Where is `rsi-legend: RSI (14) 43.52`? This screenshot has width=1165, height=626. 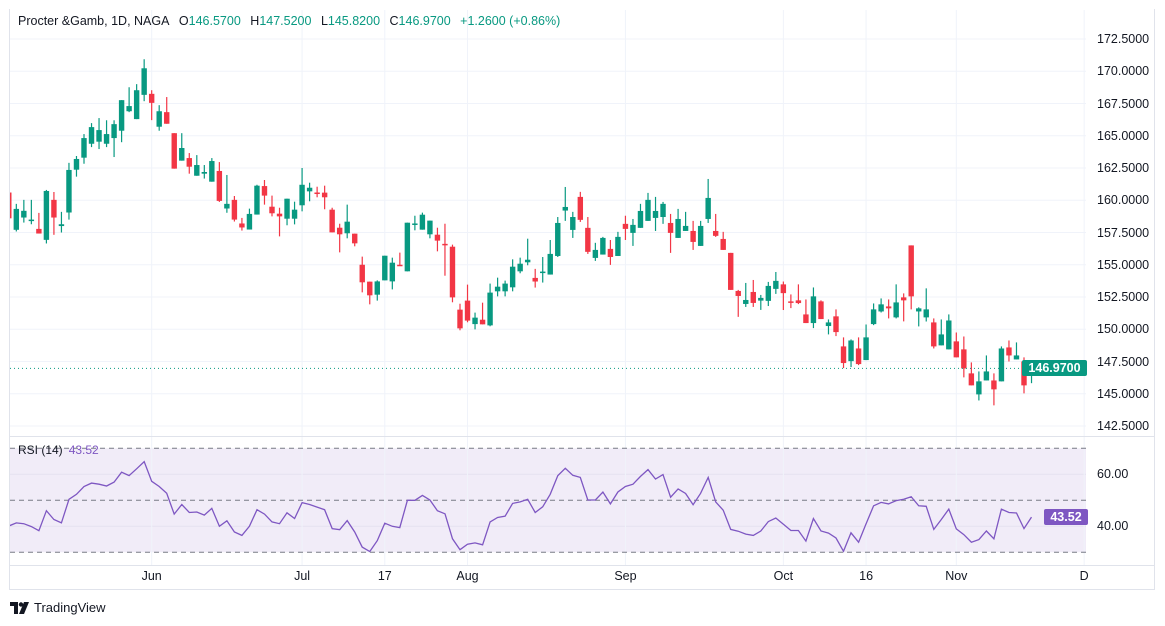 rsi-legend: RSI (14) 43.52 is located at coordinates (58, 450).